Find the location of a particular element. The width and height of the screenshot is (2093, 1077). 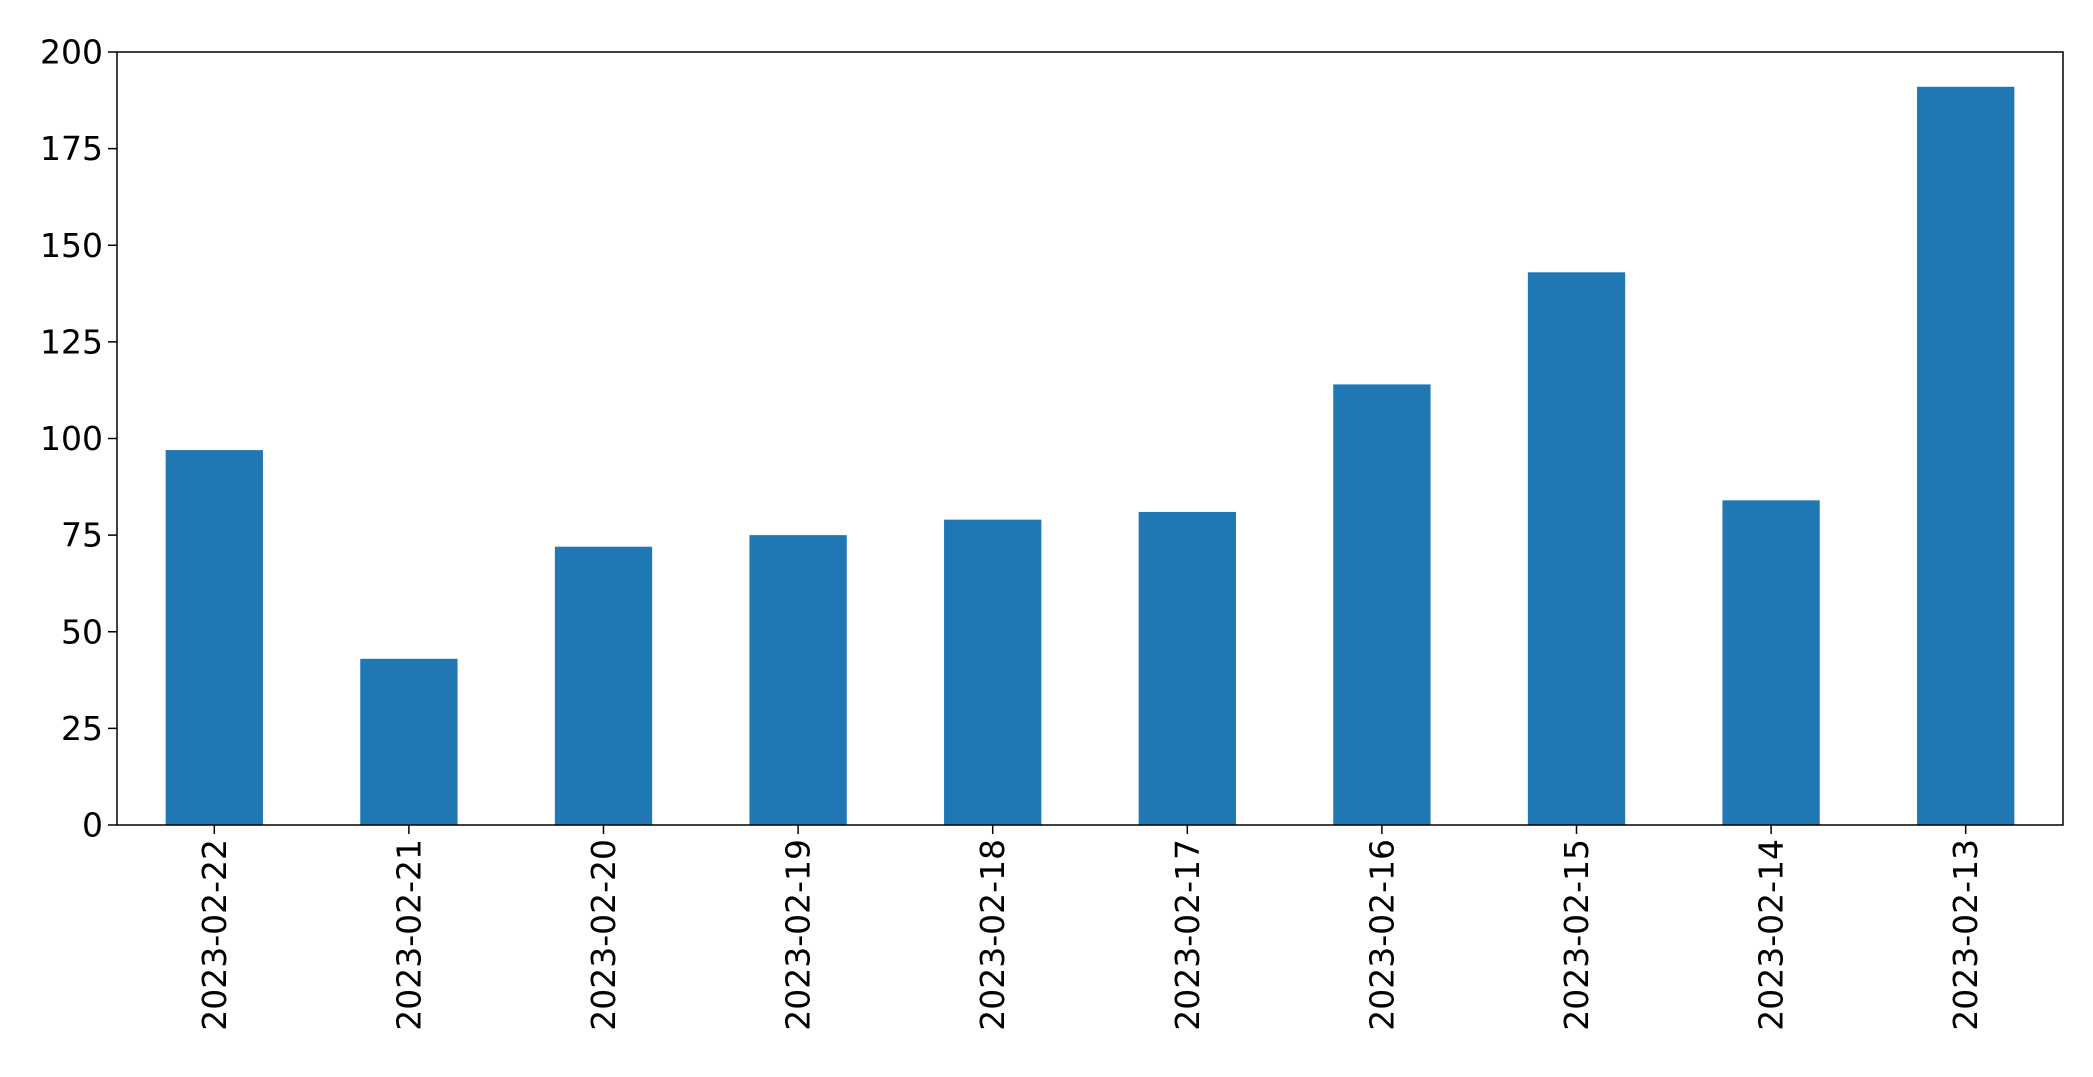

x-tick-label: 2023-02-20 is located at coordinates (603, 935).